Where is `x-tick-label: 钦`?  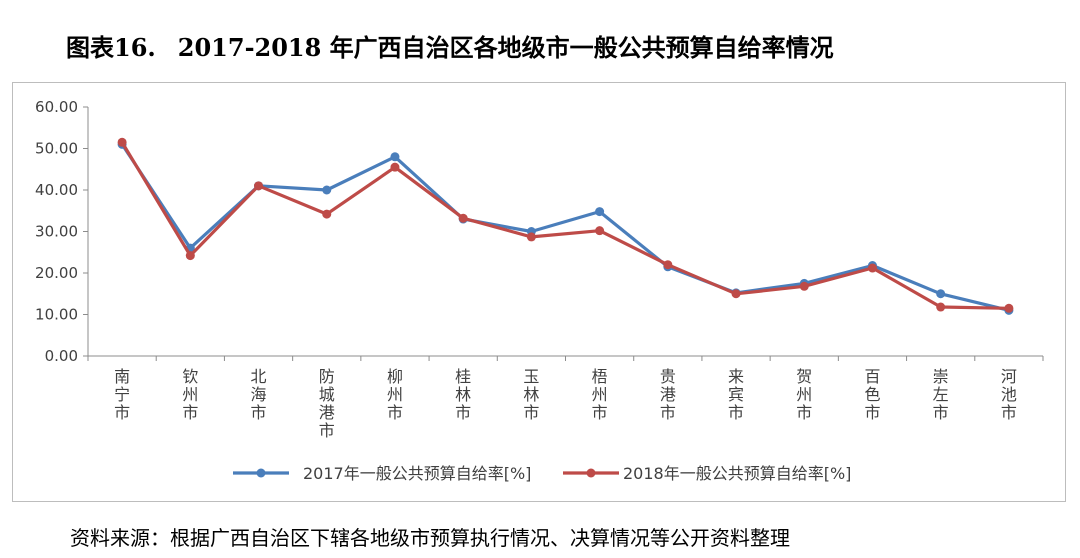
x-tick-label: 钦 is located at coordinates (190, 376).